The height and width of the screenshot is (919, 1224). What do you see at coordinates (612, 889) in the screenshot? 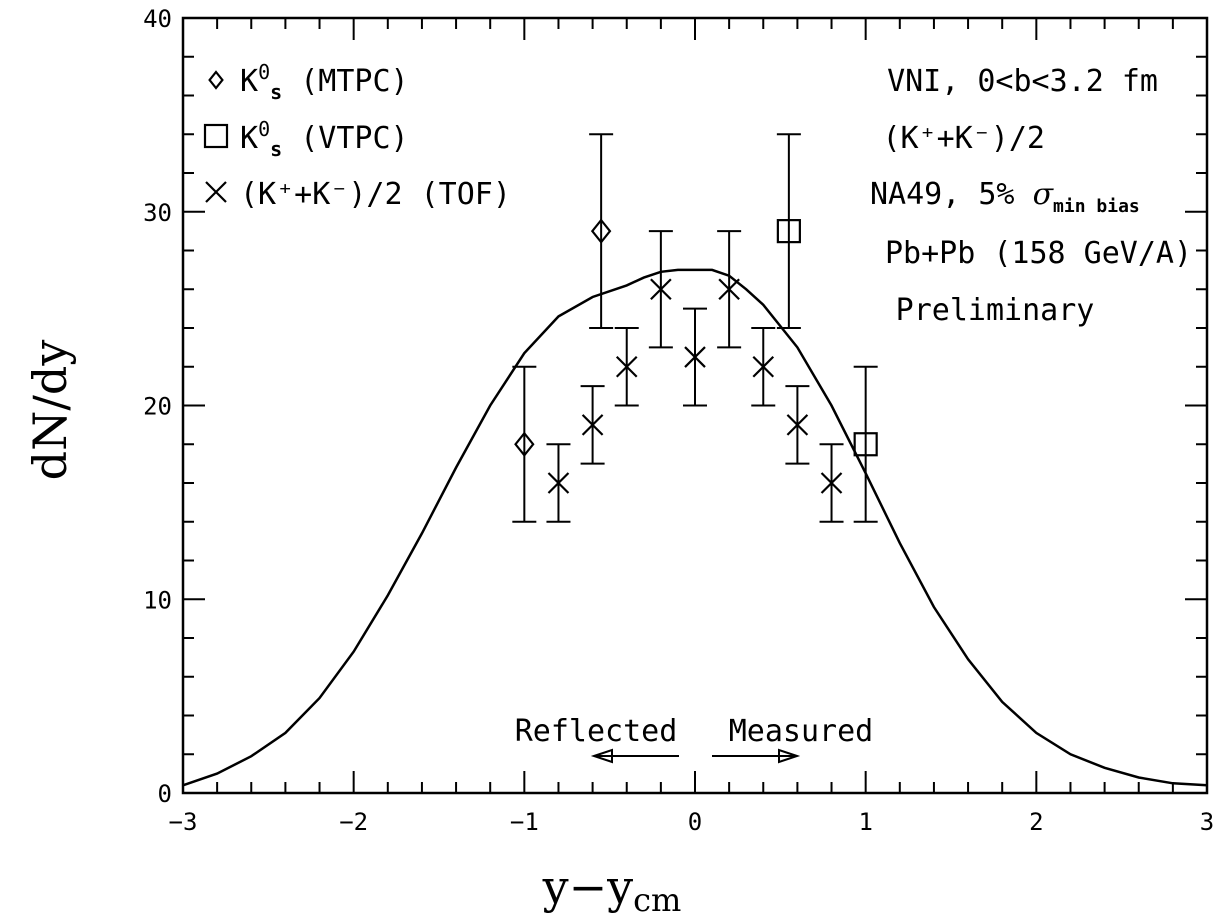
I see `x-axis-title: y−ycm` at bounding box center [612, 889].